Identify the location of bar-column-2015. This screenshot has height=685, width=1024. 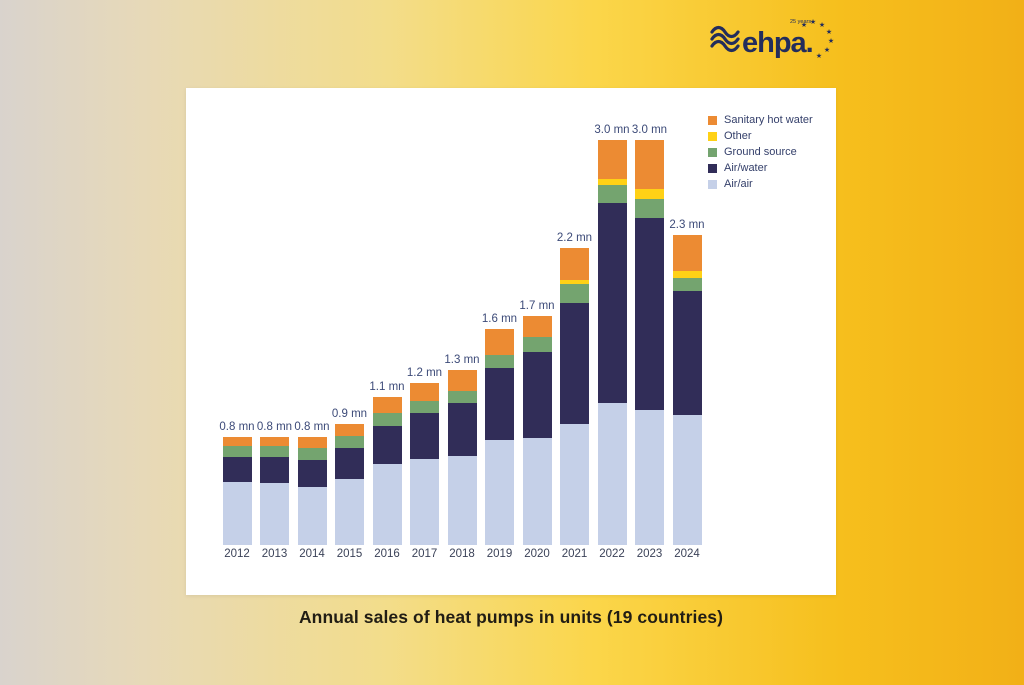
(349, 484).